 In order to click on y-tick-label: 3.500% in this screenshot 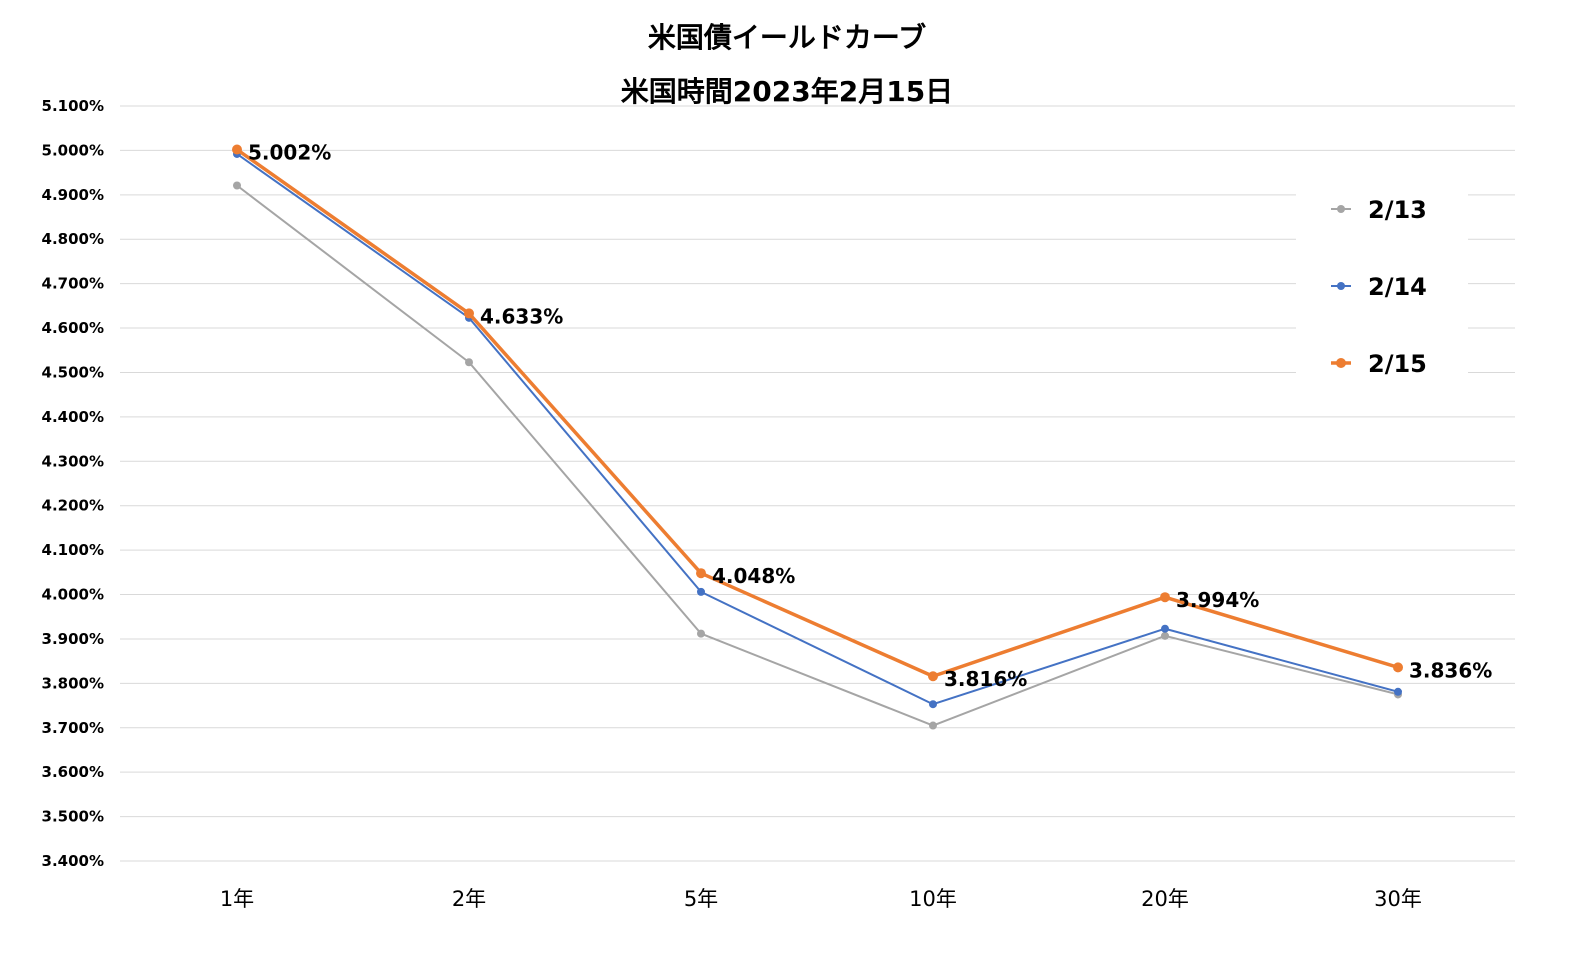, I will do `click(73, 817)`.